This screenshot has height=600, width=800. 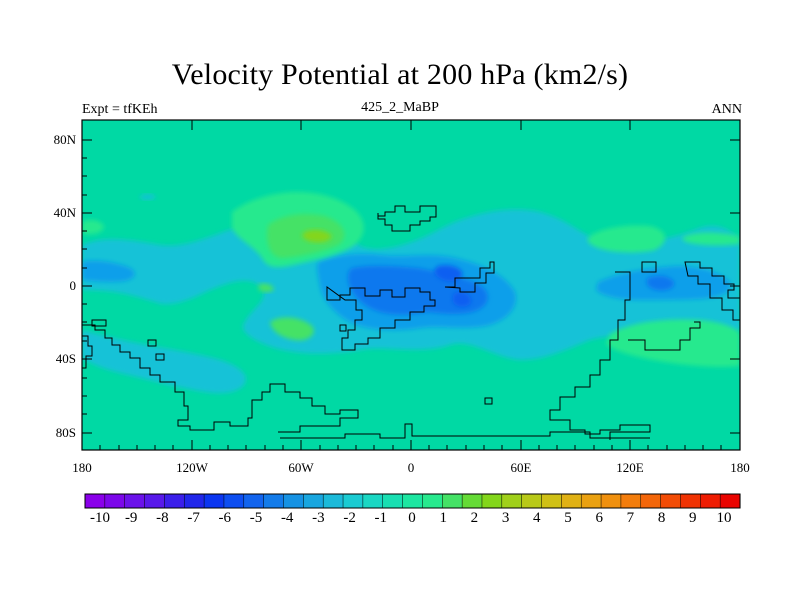 I want to click on coastline-maritime-continent, so click(x=600, y=355).